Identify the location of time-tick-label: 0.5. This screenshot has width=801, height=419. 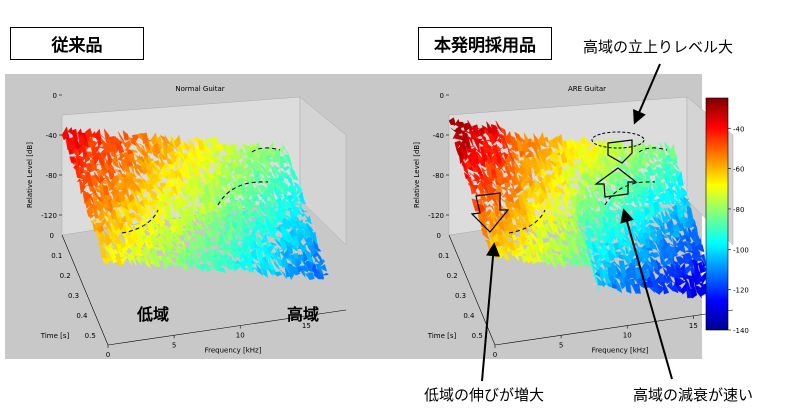
(90, 336).